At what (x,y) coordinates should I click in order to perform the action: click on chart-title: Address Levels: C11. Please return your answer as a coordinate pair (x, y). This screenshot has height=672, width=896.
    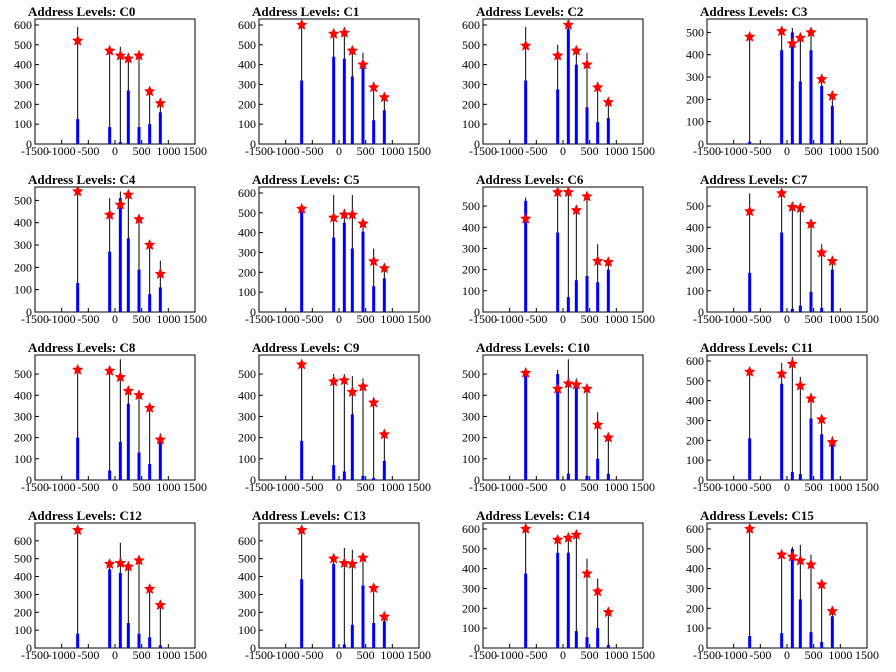
    Looking at the image, I should click on (757, 347).